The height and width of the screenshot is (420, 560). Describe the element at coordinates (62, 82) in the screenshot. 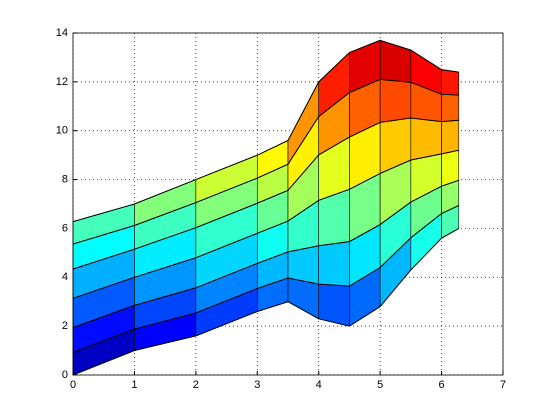

I see `y-tick-label: 12` at that location.